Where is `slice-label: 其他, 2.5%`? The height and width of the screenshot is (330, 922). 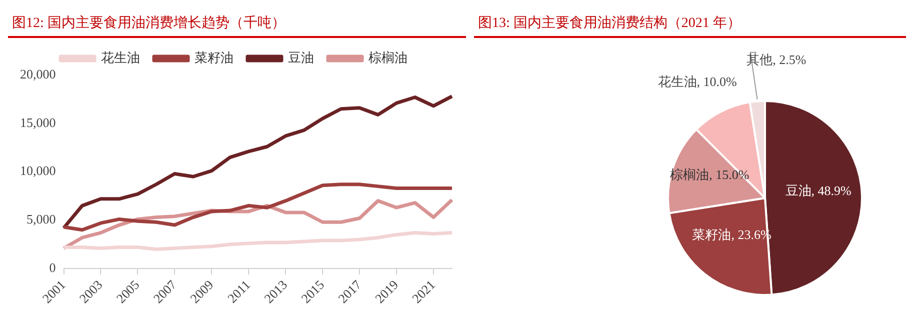
slice-label: 其他, 2.5% is located at coordinates (776, 60).